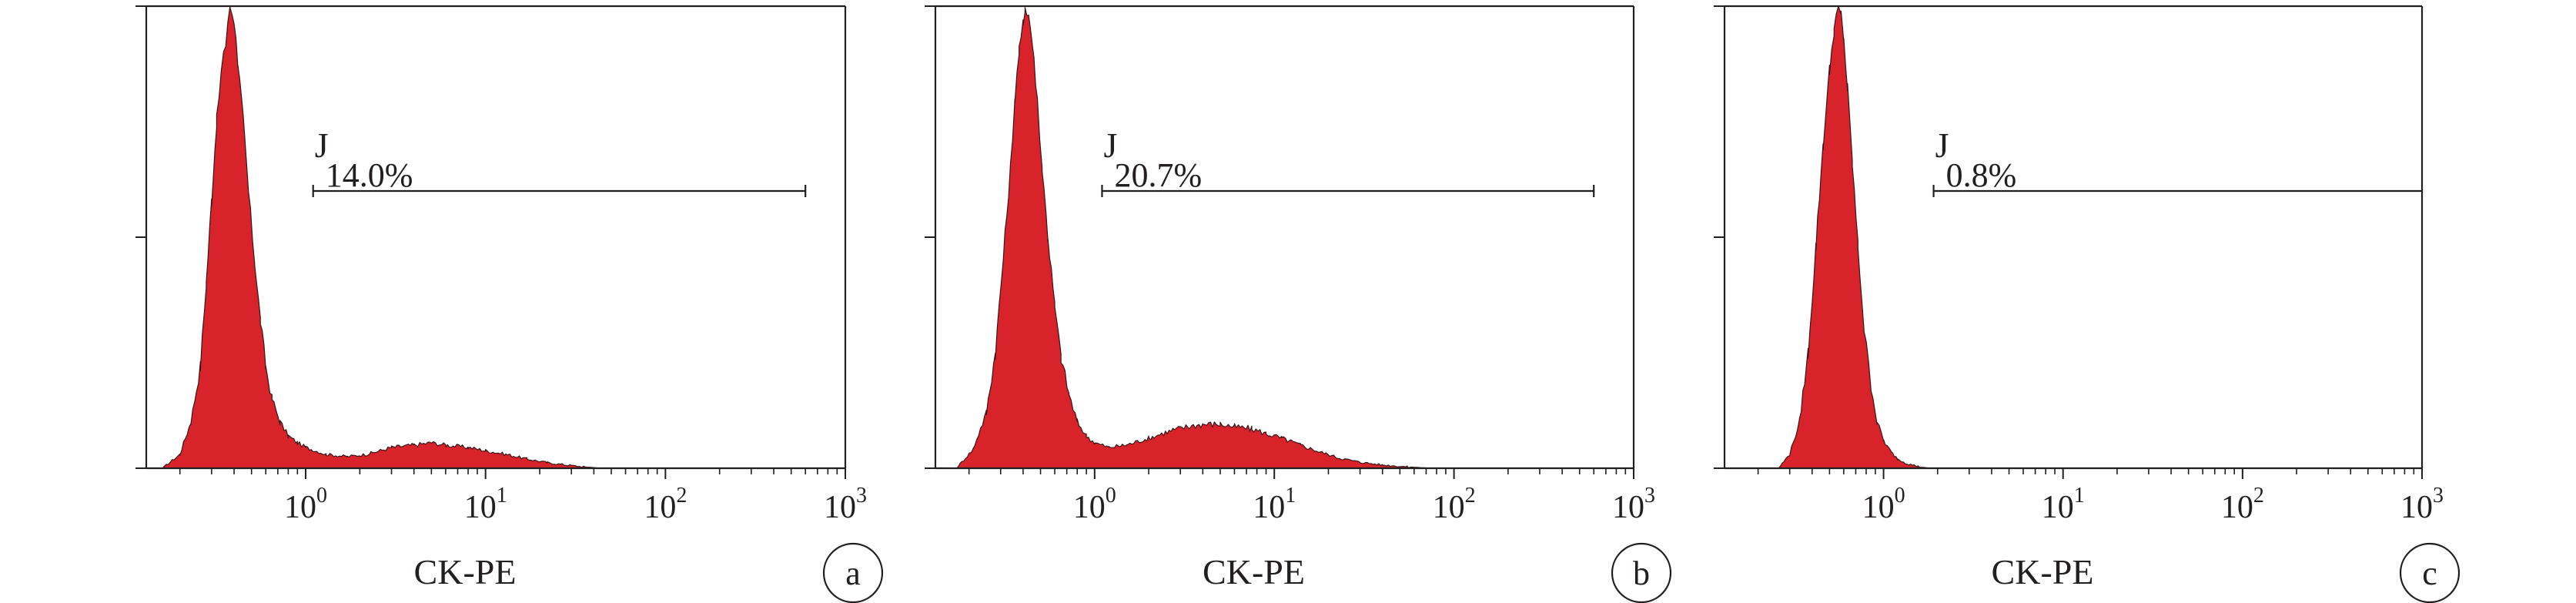  Describe the element at coordinates (1158, 175) in the screenshot. I see `gate-percent: 20.7%` at that location.